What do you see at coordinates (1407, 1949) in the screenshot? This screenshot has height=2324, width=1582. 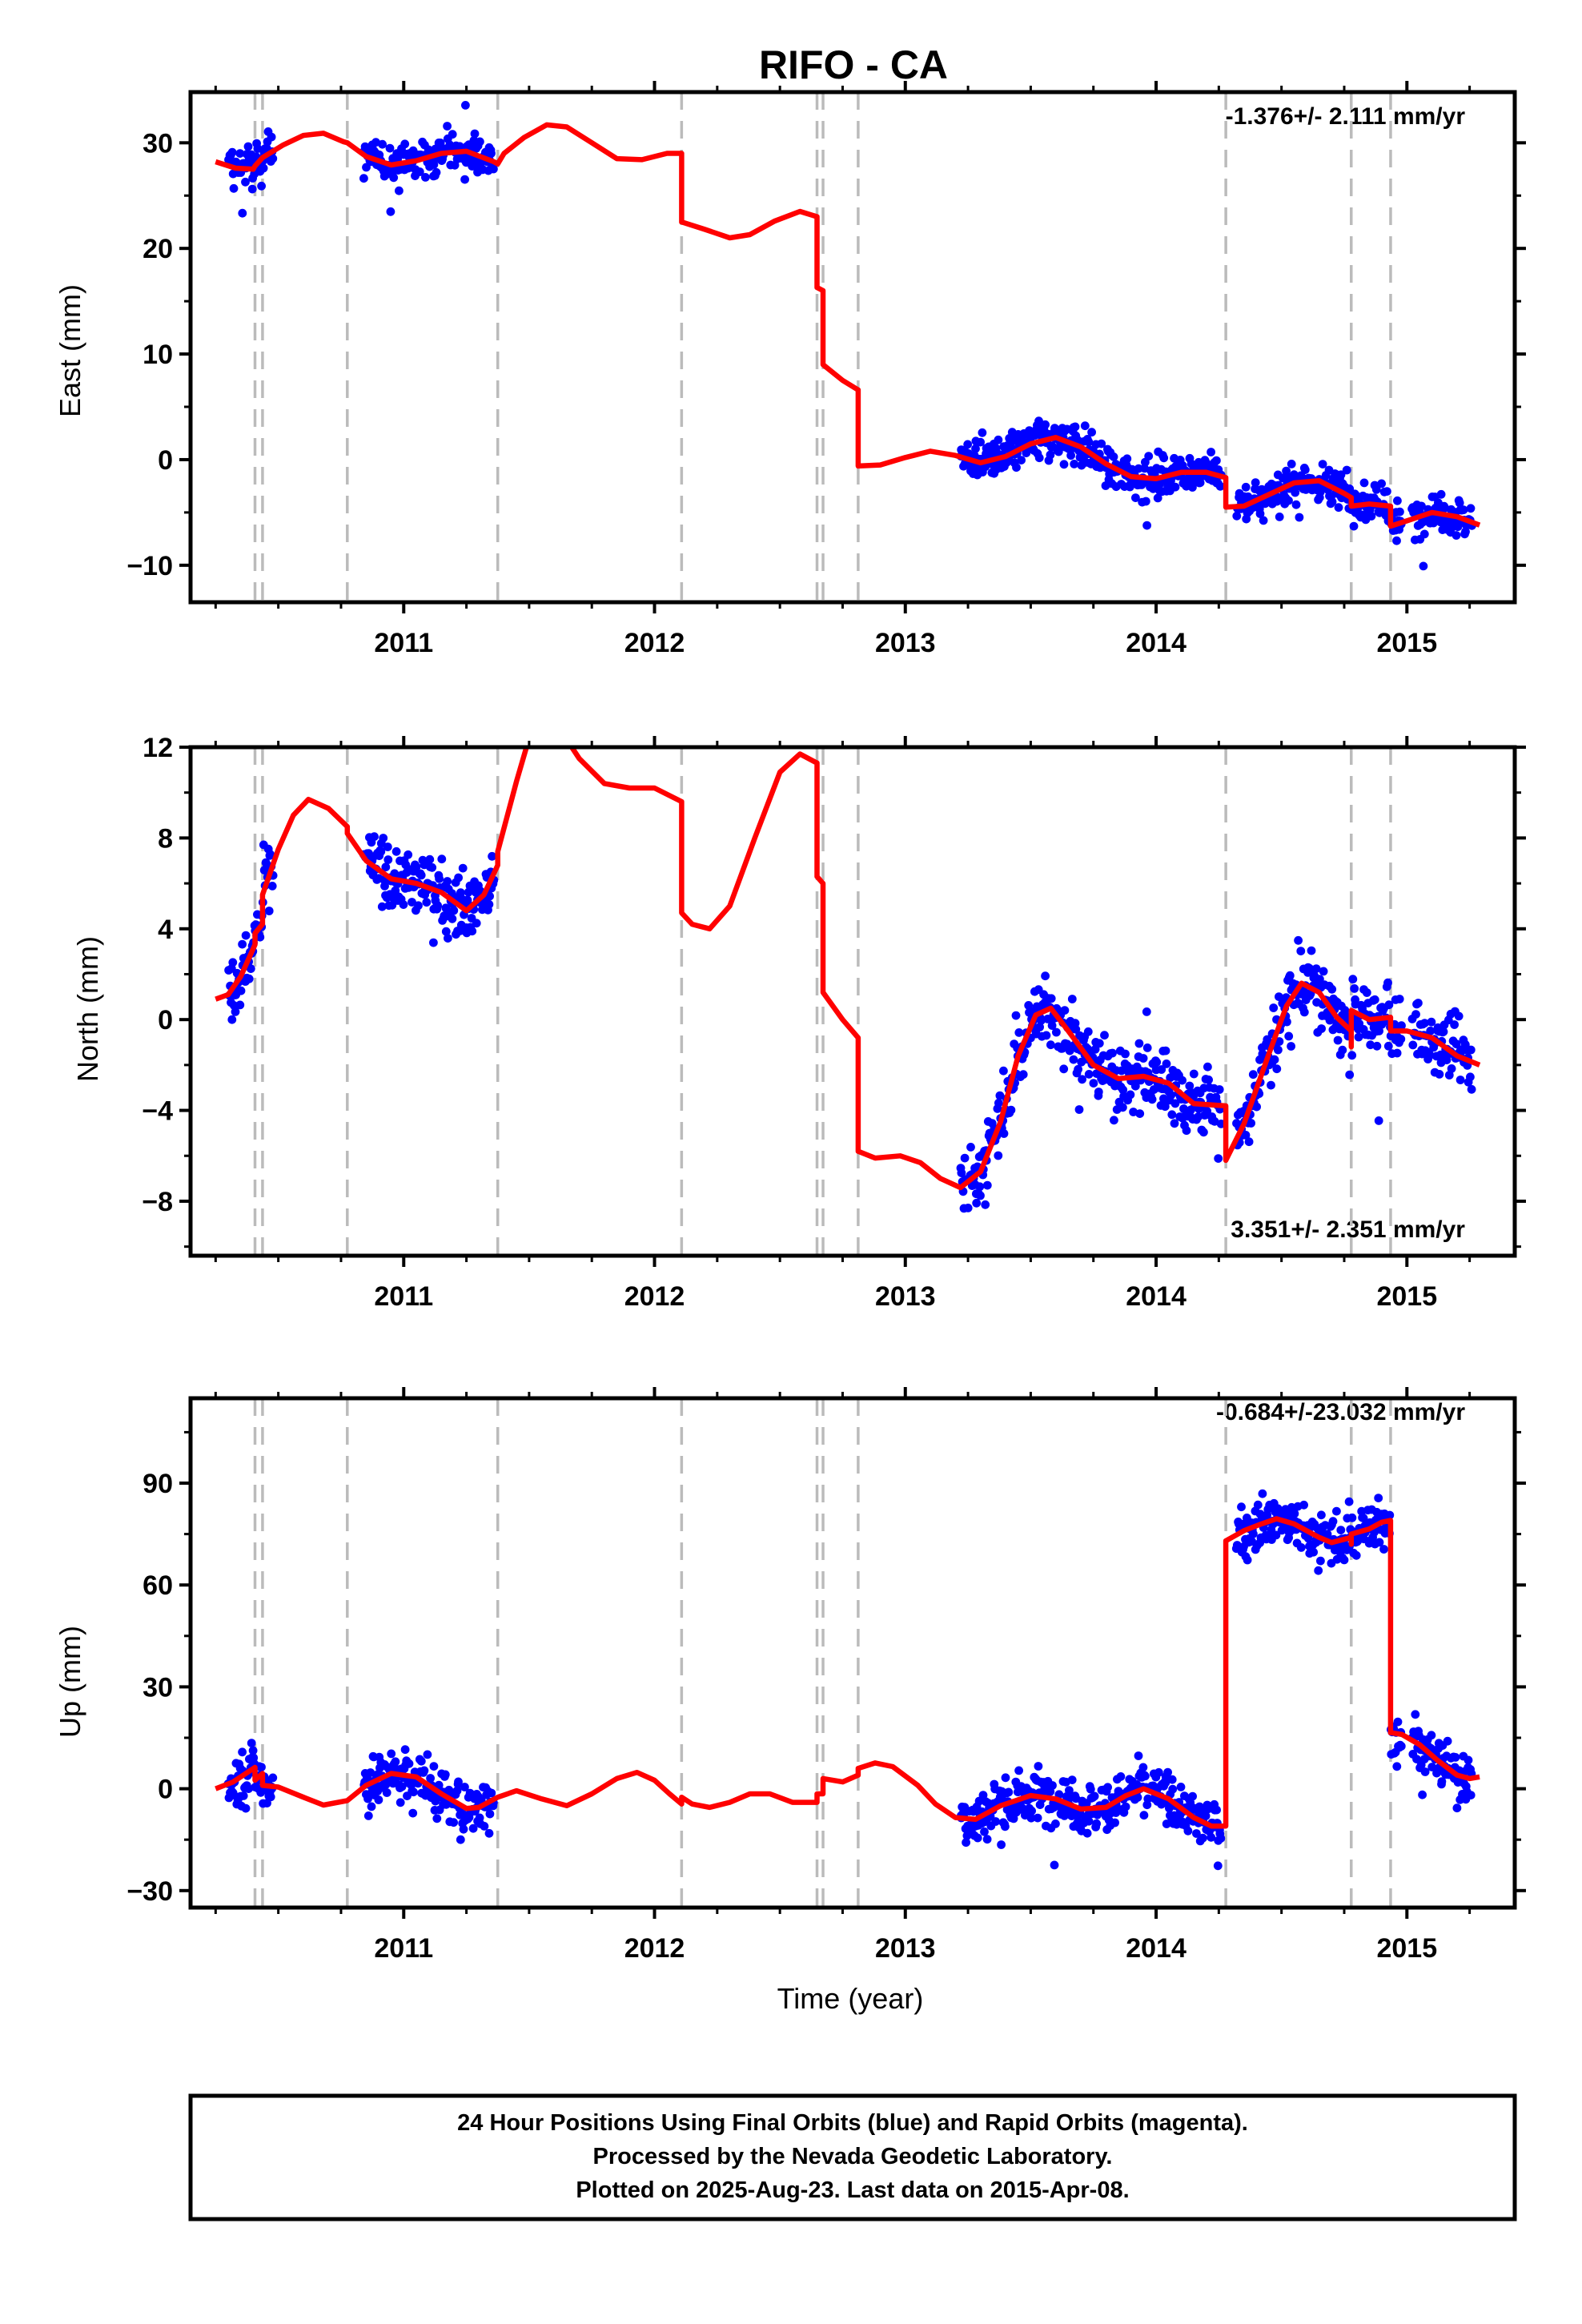 I see `up-x-tick-label: 2015` at bounding box center [1407, 1949].